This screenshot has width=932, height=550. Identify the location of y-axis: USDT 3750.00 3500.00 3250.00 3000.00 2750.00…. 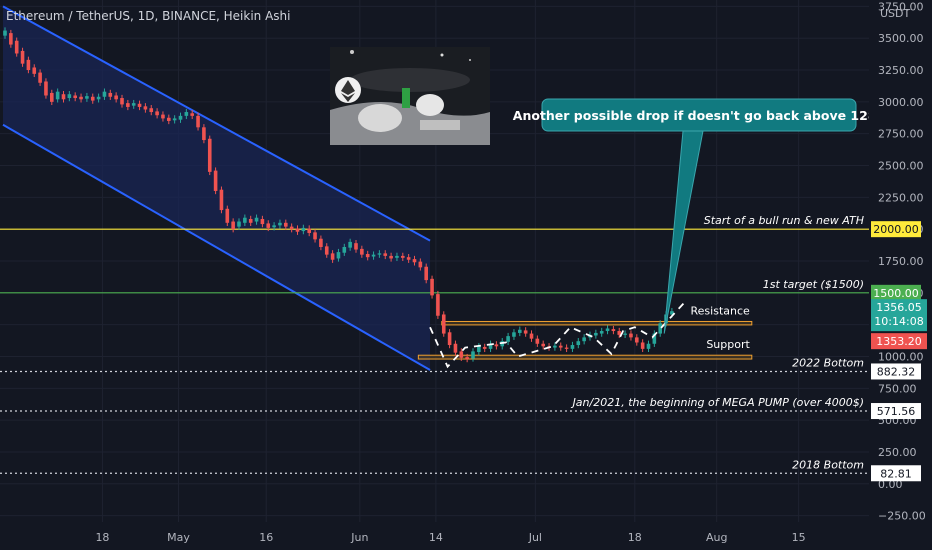
(900, 275).